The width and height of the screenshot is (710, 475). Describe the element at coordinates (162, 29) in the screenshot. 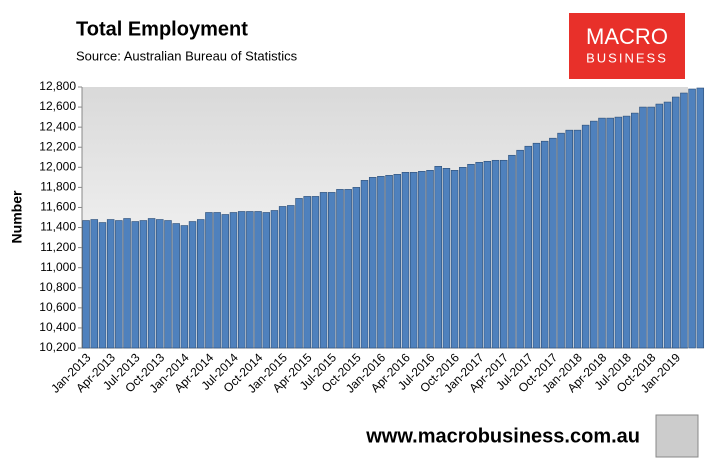

I see `chart-title: Total Employment` at that location.